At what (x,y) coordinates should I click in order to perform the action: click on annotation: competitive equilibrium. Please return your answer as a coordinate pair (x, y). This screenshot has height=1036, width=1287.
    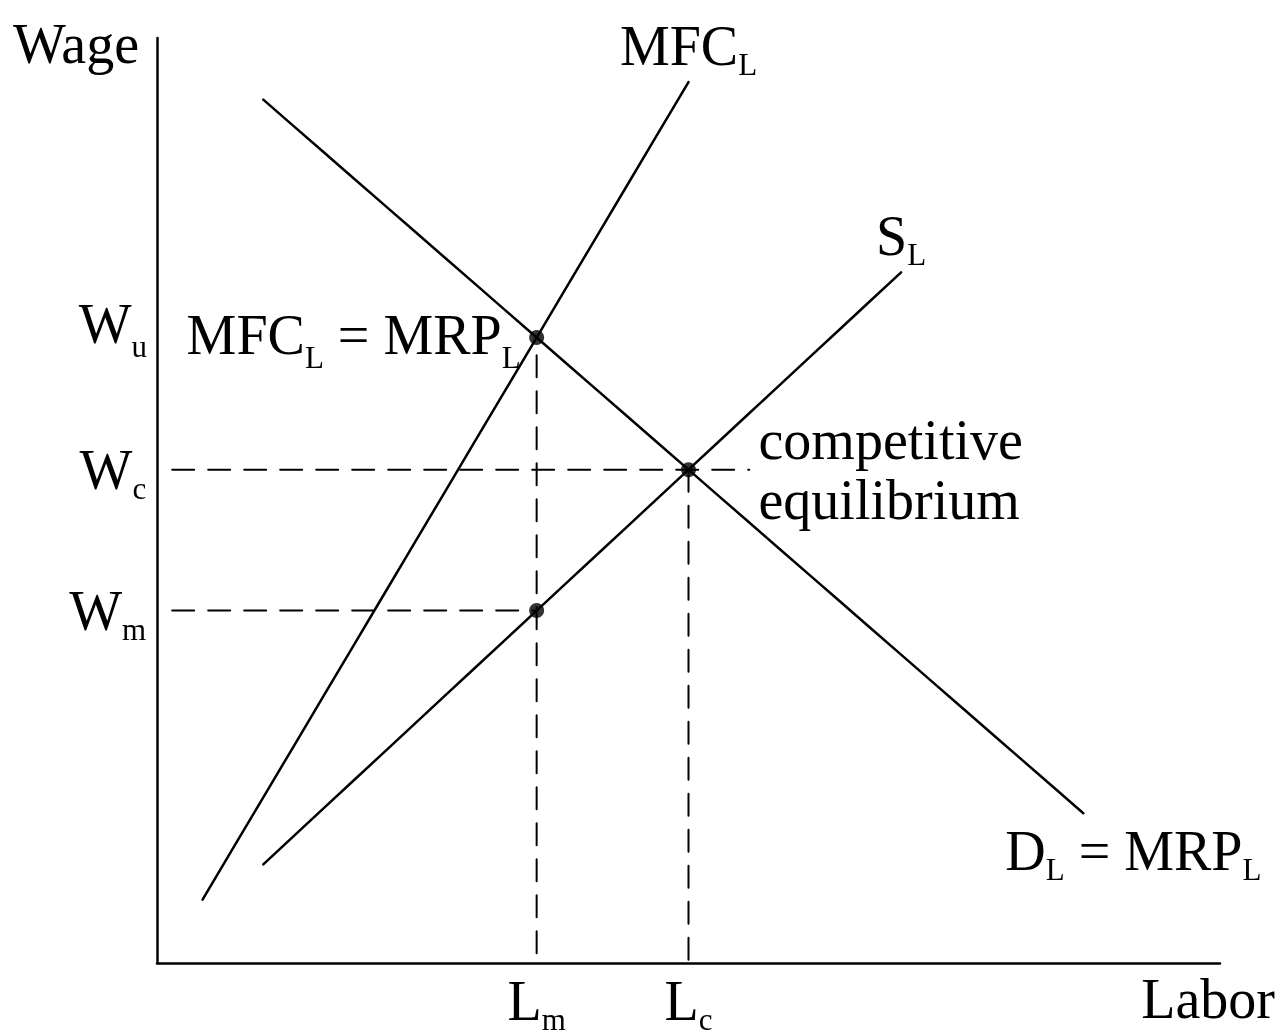
    Looking at the image, I should click on (891, 469).